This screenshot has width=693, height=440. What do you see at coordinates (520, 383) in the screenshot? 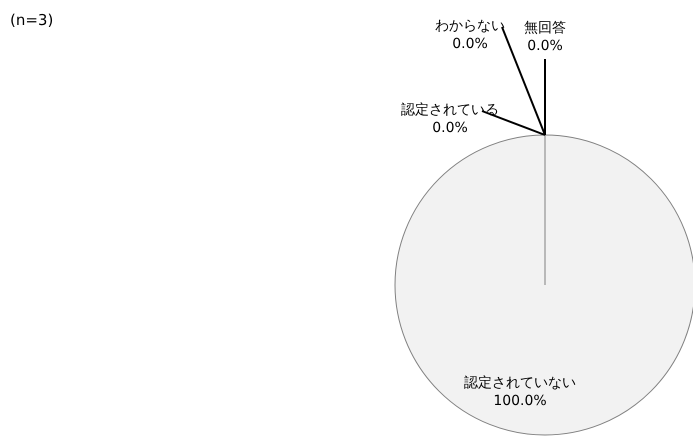
I see `slice-label: 認定されていない` at bounding box center [520, 383].